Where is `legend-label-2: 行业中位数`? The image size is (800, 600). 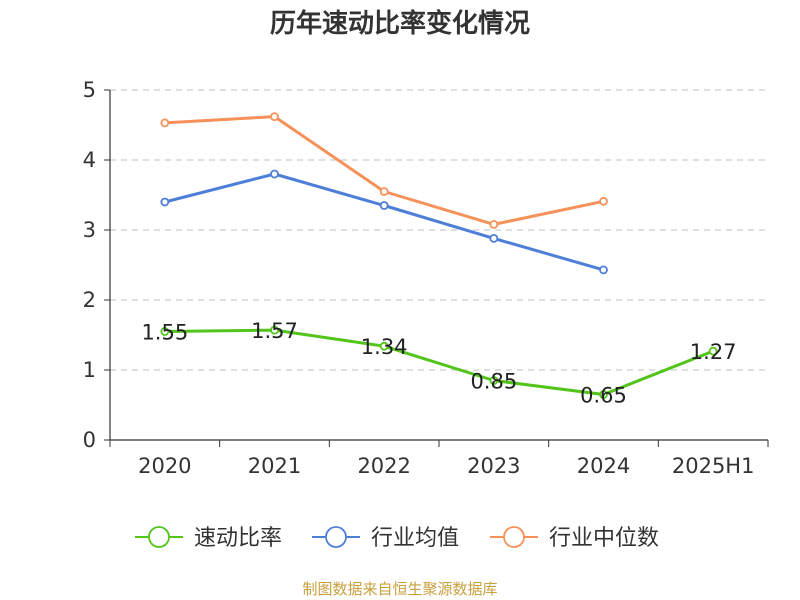
legend-label-2: 行业中位数 is located at coordinates (604, 538).